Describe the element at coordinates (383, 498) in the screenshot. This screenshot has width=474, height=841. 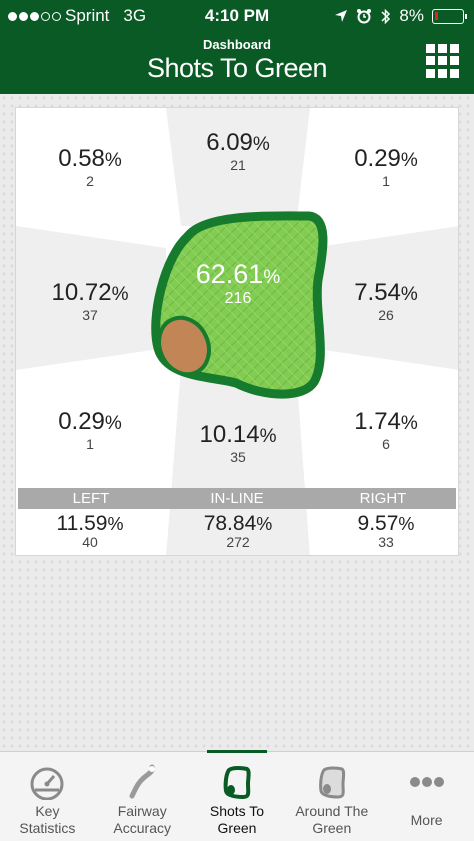
I see `summary-right-label: RIGHT` at that location.